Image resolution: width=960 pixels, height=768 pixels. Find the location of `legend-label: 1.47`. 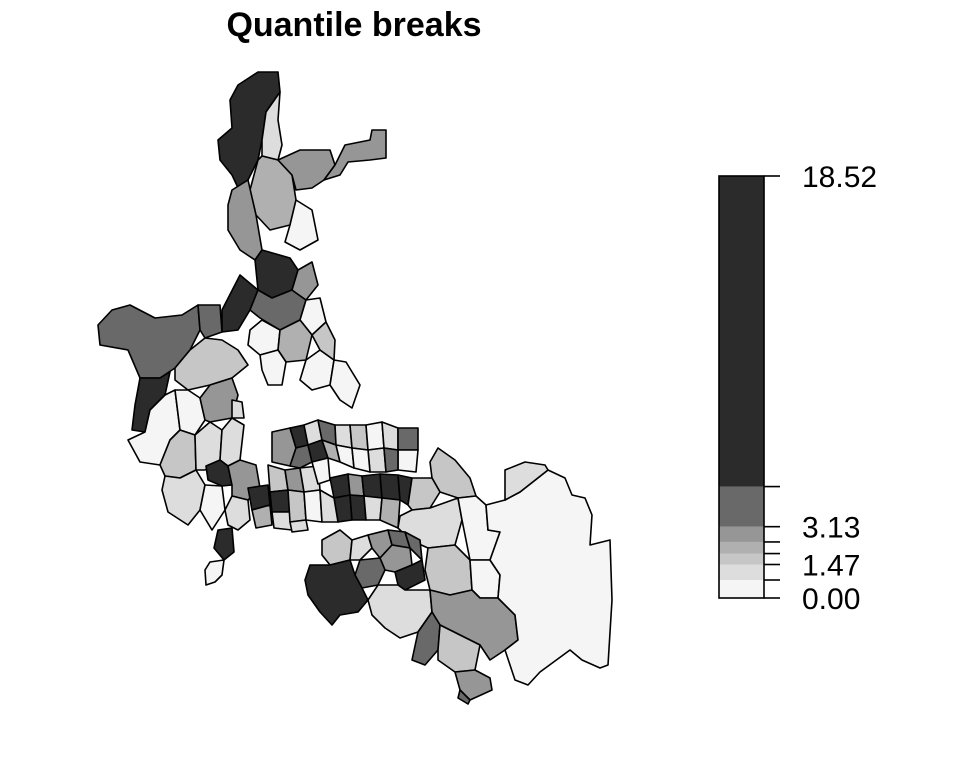

legend-label: 1.47 is located at coordinates (831, 566).